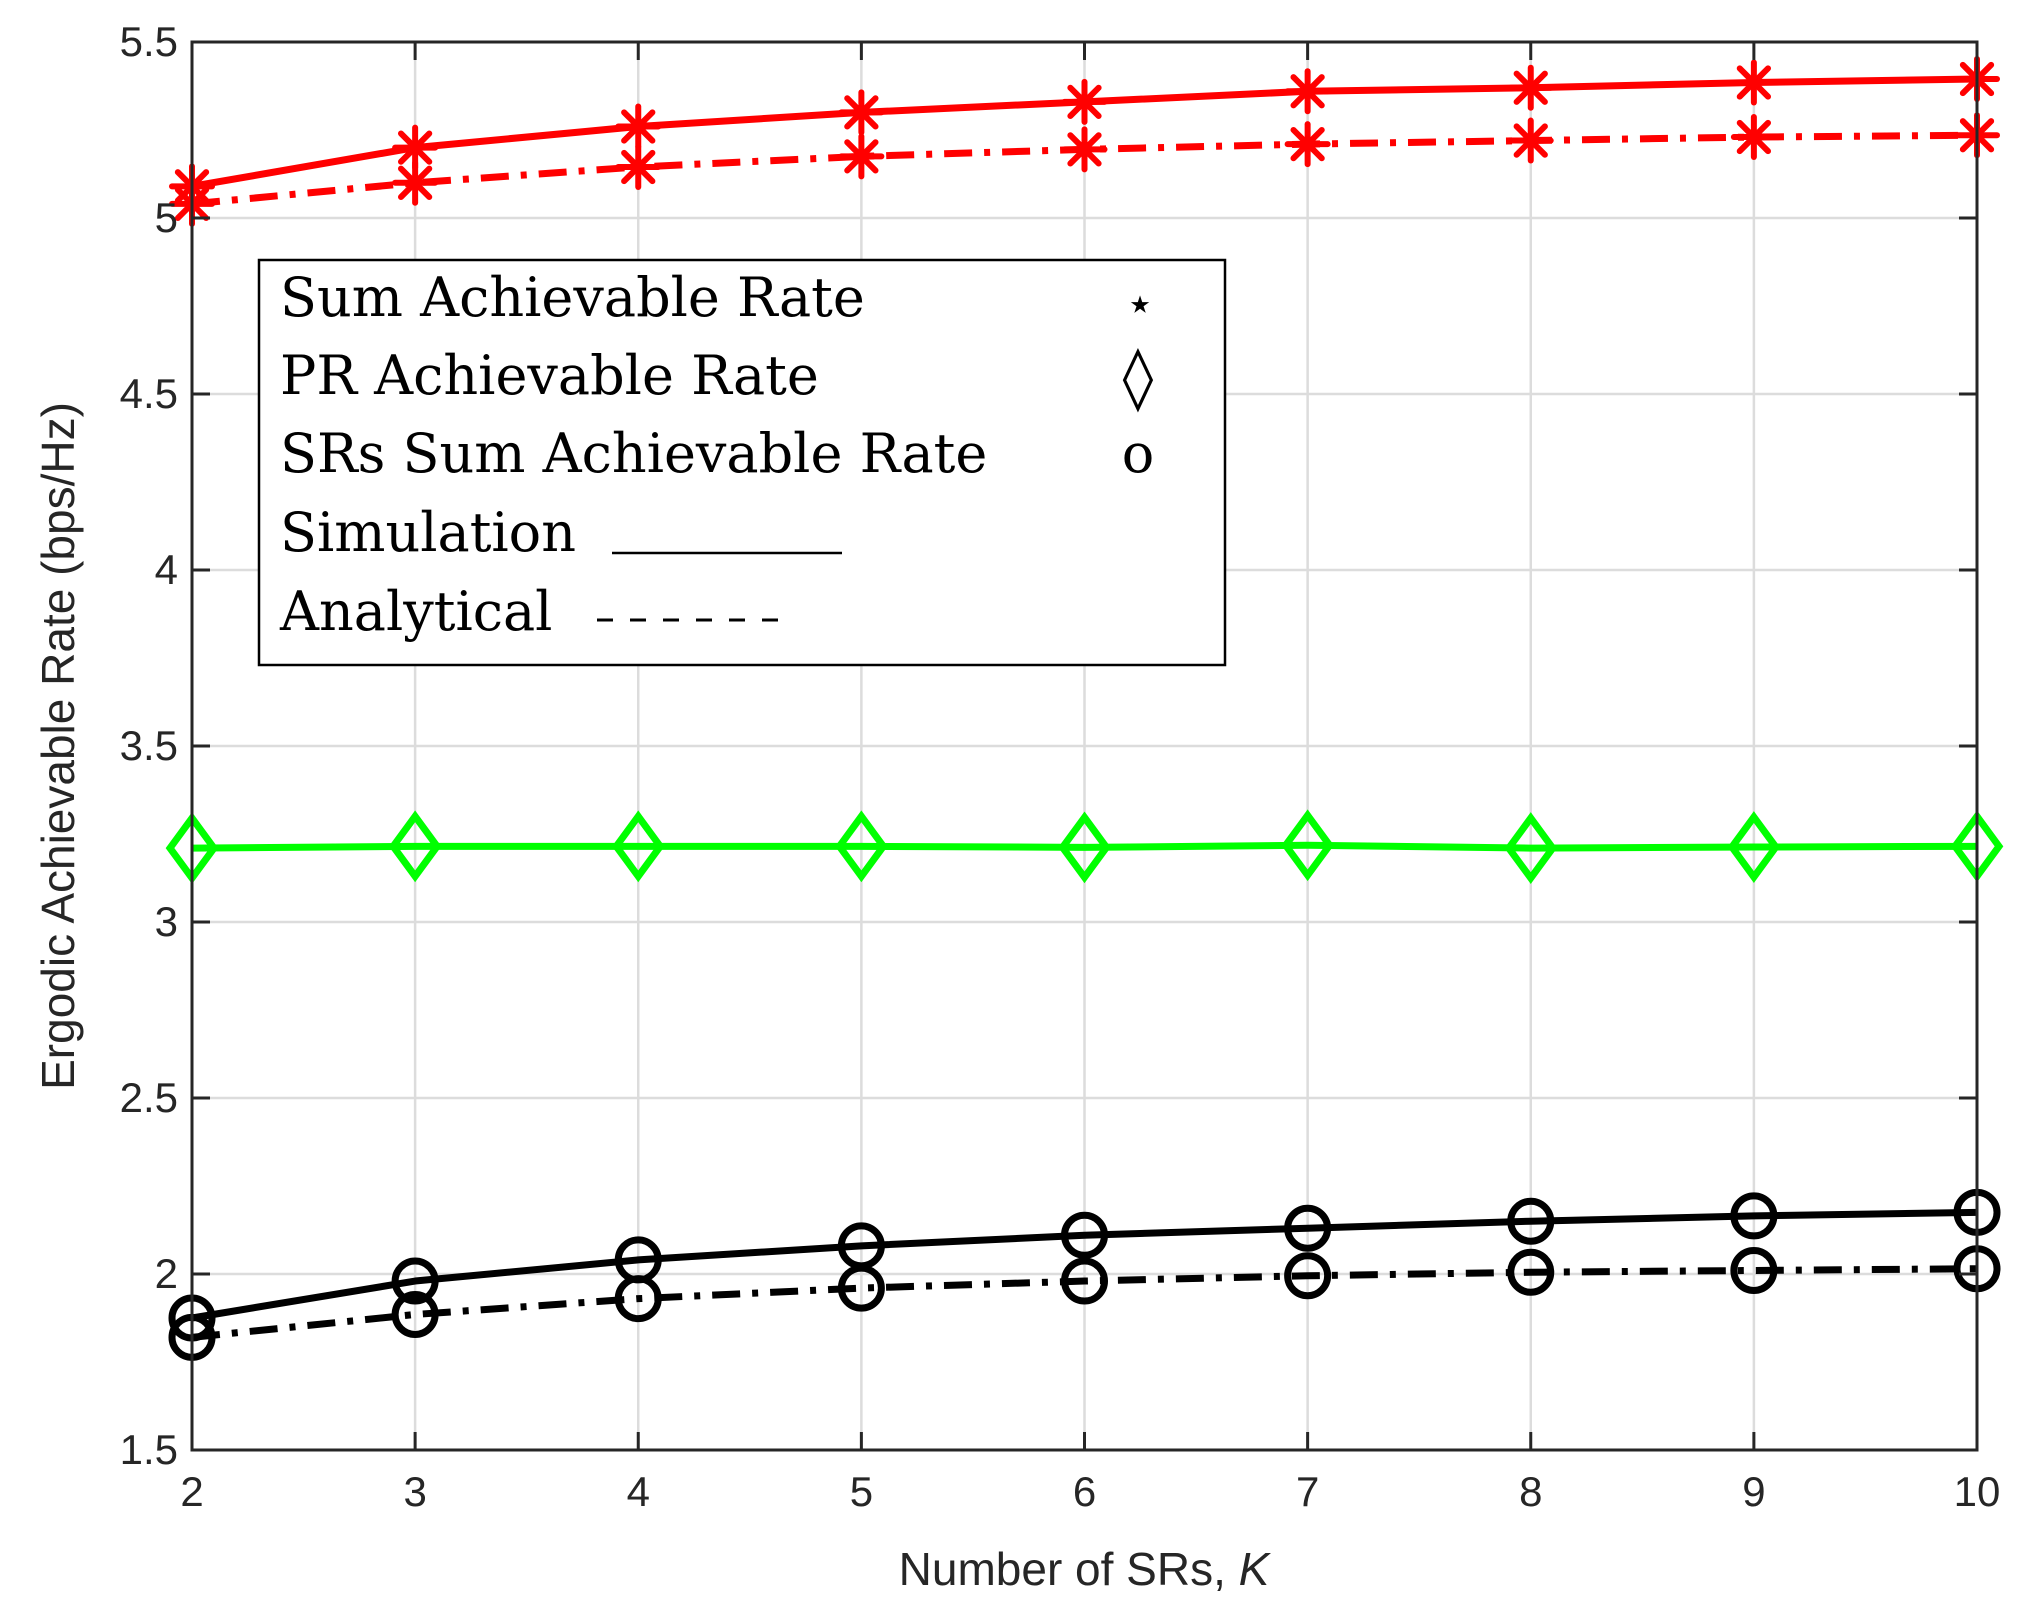 Image resolution: width=2019 pixels, height=1601 pixels. I want to click on y-axis-label: Ergodic Achievable Rate (bps/Hz), so click(58, 746).